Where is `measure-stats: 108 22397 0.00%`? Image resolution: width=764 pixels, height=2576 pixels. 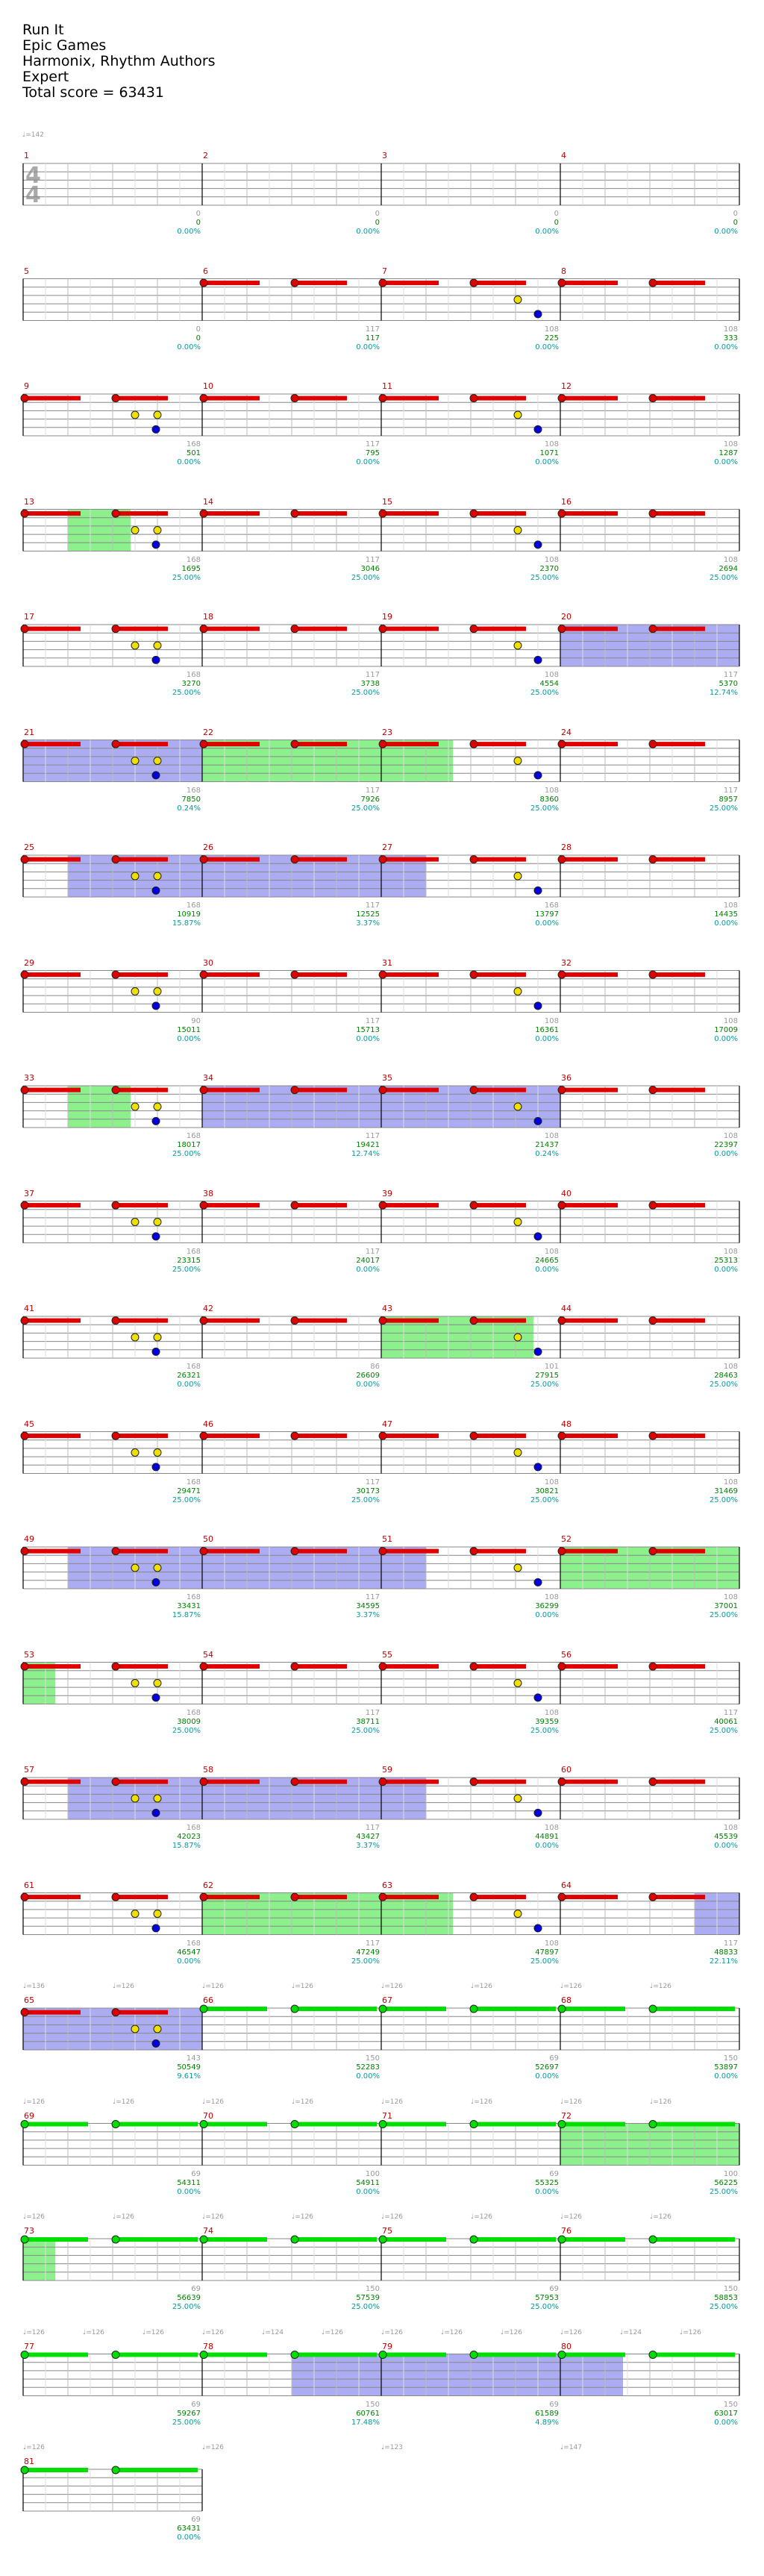
measure-stats: 108 22397 0.00% is located at coordinates (712, 1145).